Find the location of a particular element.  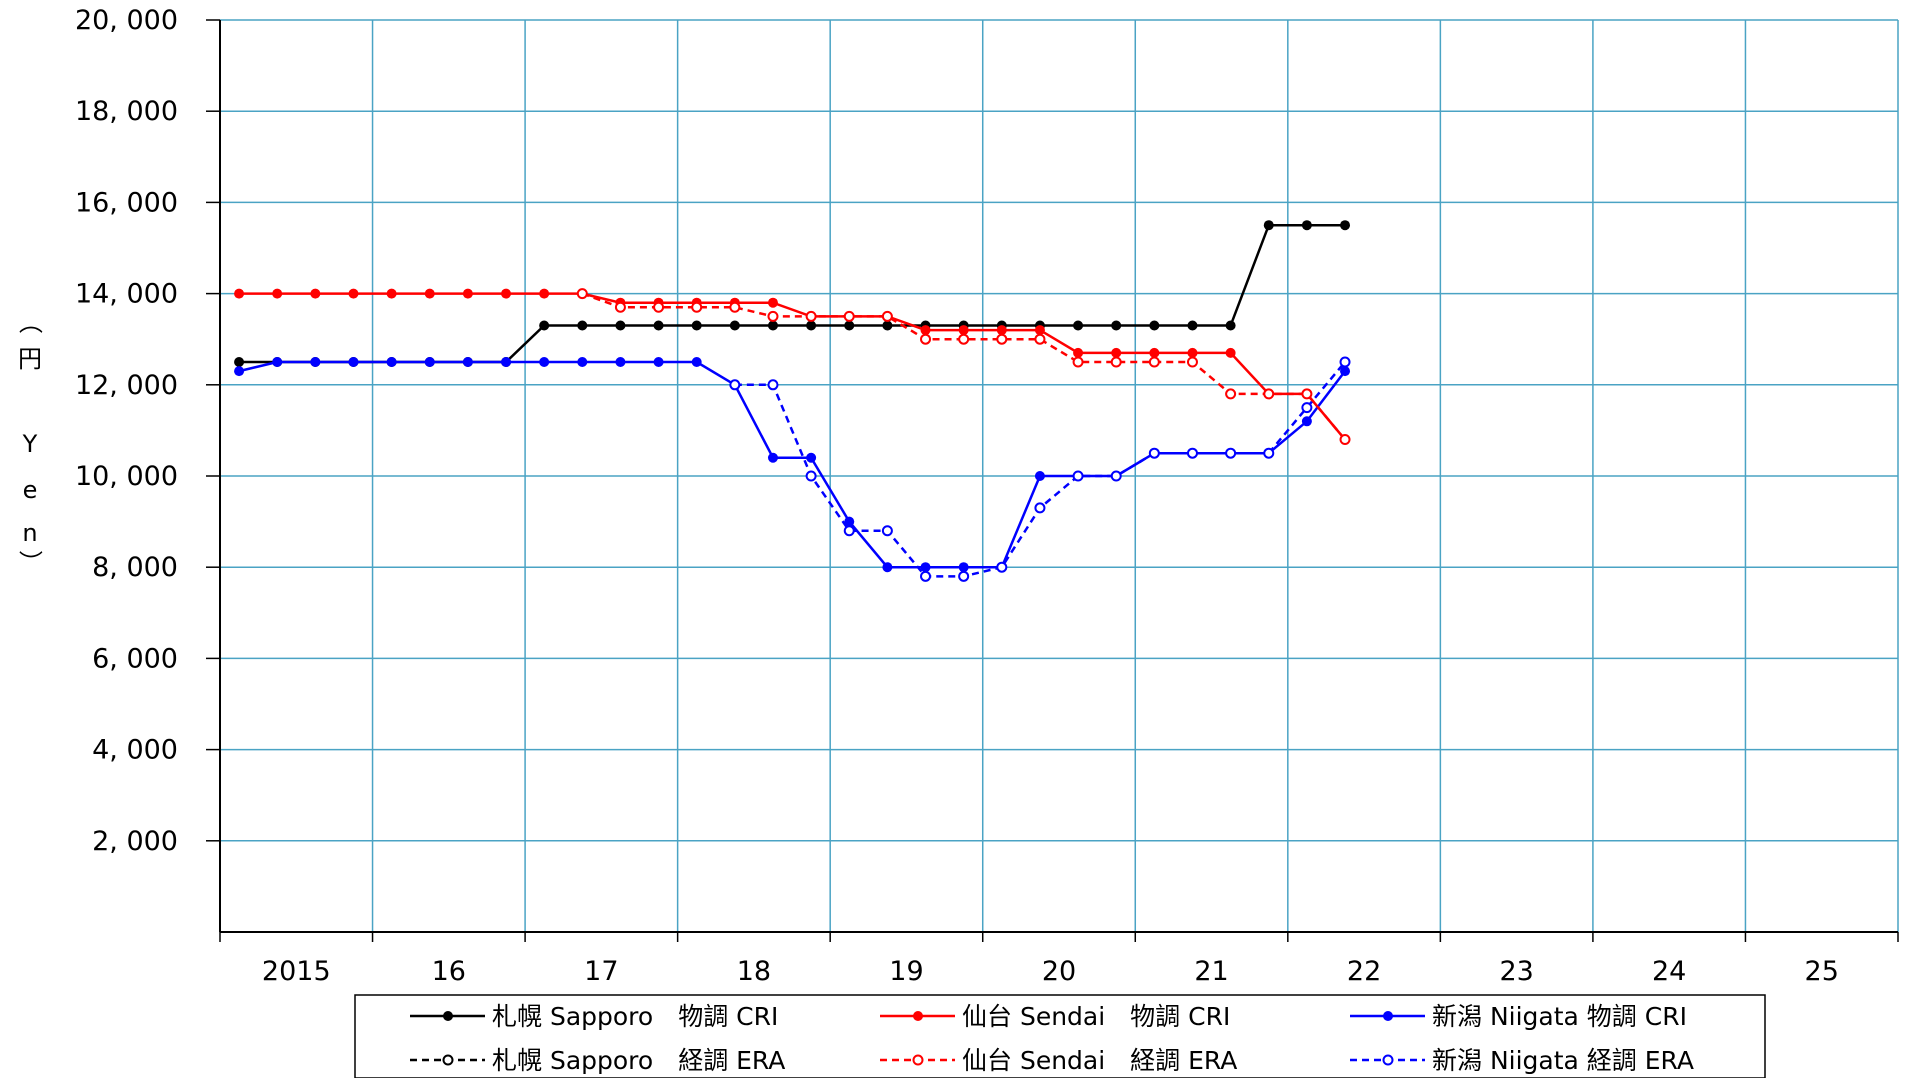

legend-box is located at coordinates (1060, 1036).